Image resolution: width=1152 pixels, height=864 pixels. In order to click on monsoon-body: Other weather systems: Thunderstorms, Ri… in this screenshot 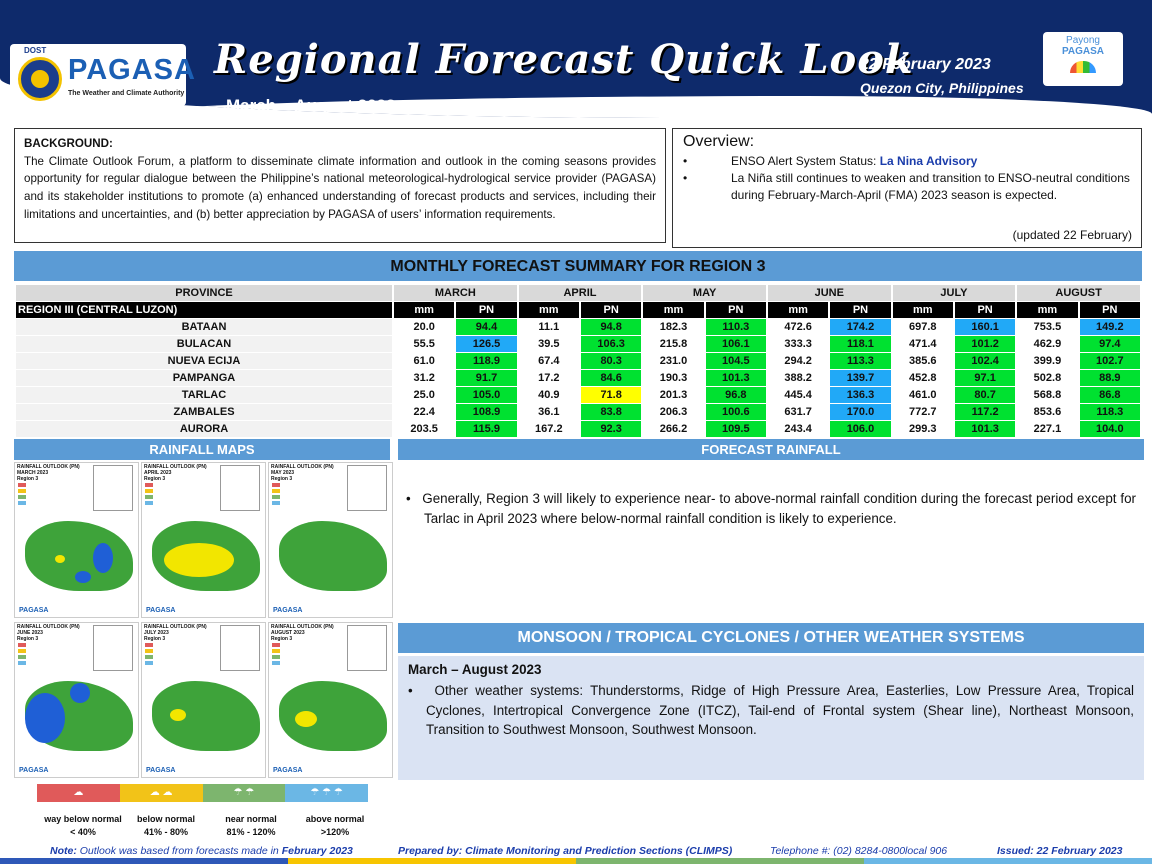, I will do `click(780, 710)`.